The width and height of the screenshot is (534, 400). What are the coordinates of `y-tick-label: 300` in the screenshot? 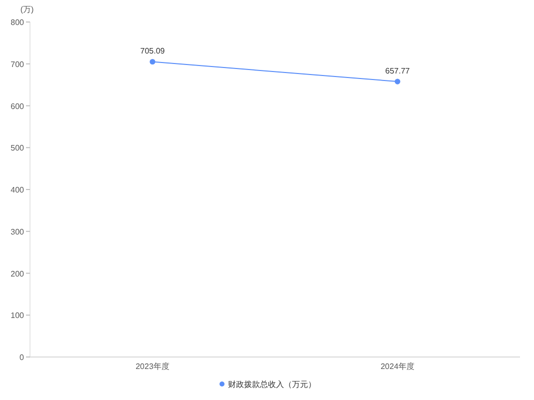 It's located at (17, 231).